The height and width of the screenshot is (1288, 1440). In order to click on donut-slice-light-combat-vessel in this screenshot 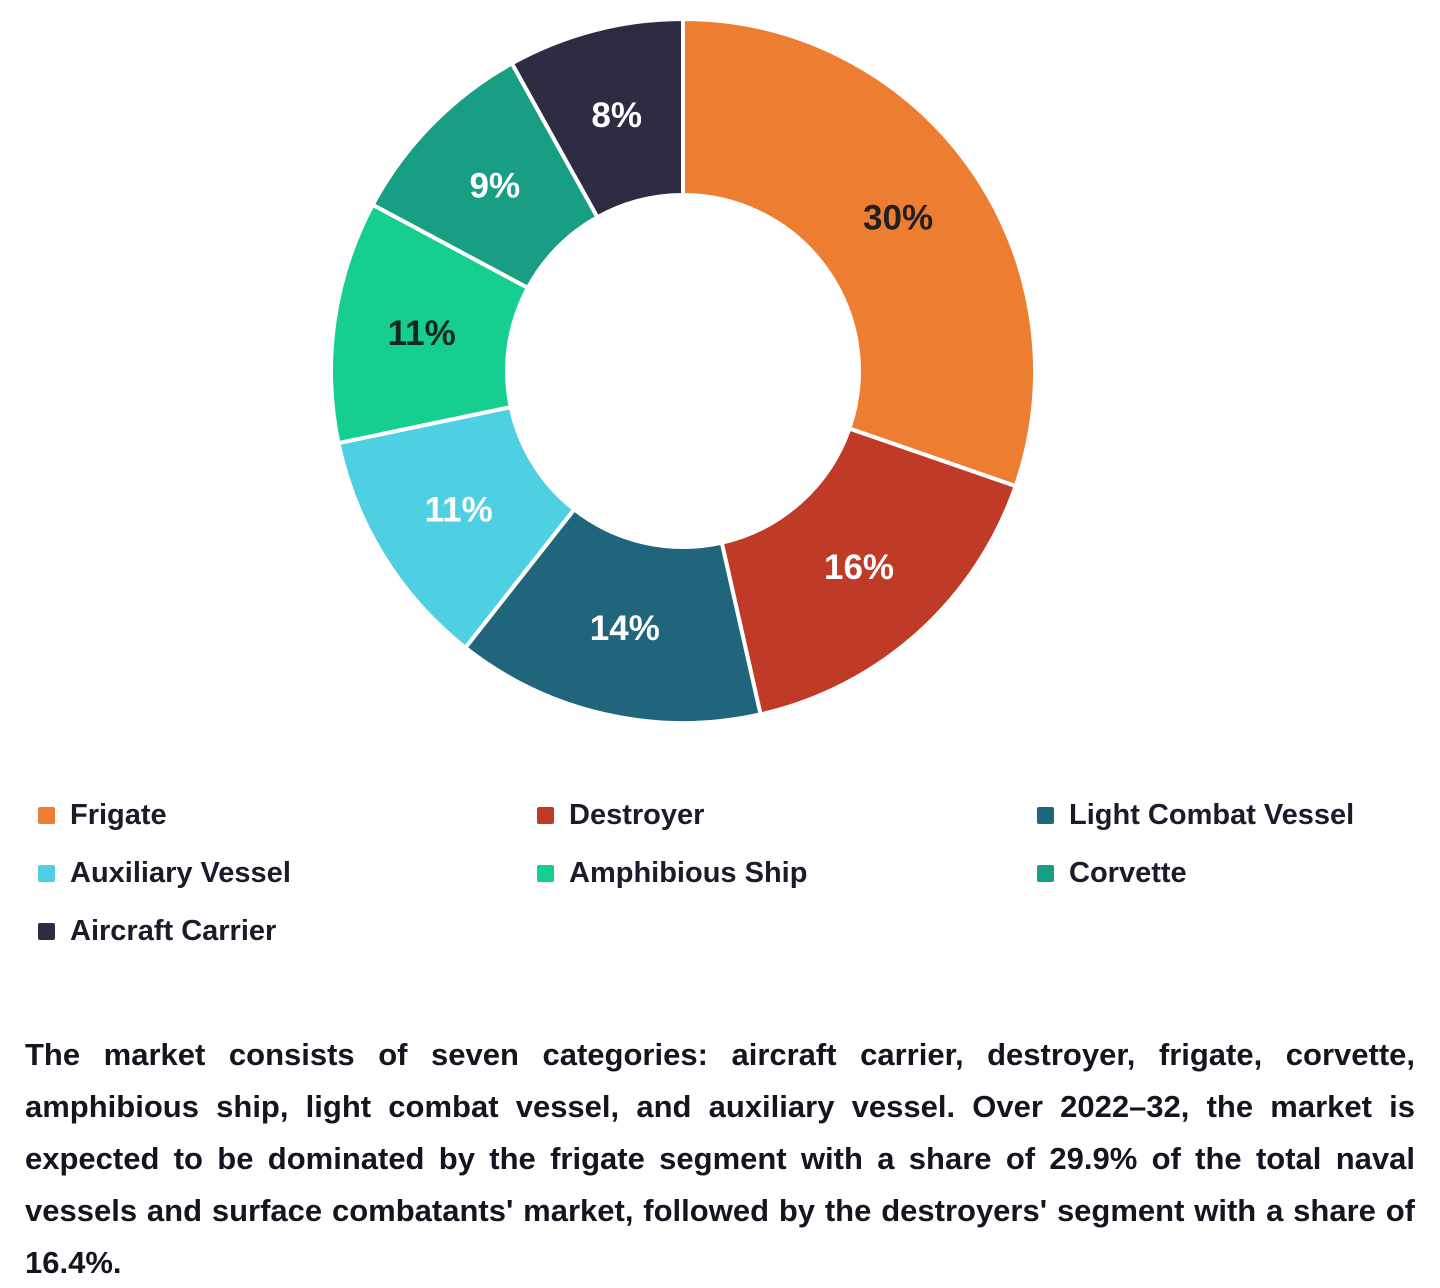, I will do `click(613, 616)`.